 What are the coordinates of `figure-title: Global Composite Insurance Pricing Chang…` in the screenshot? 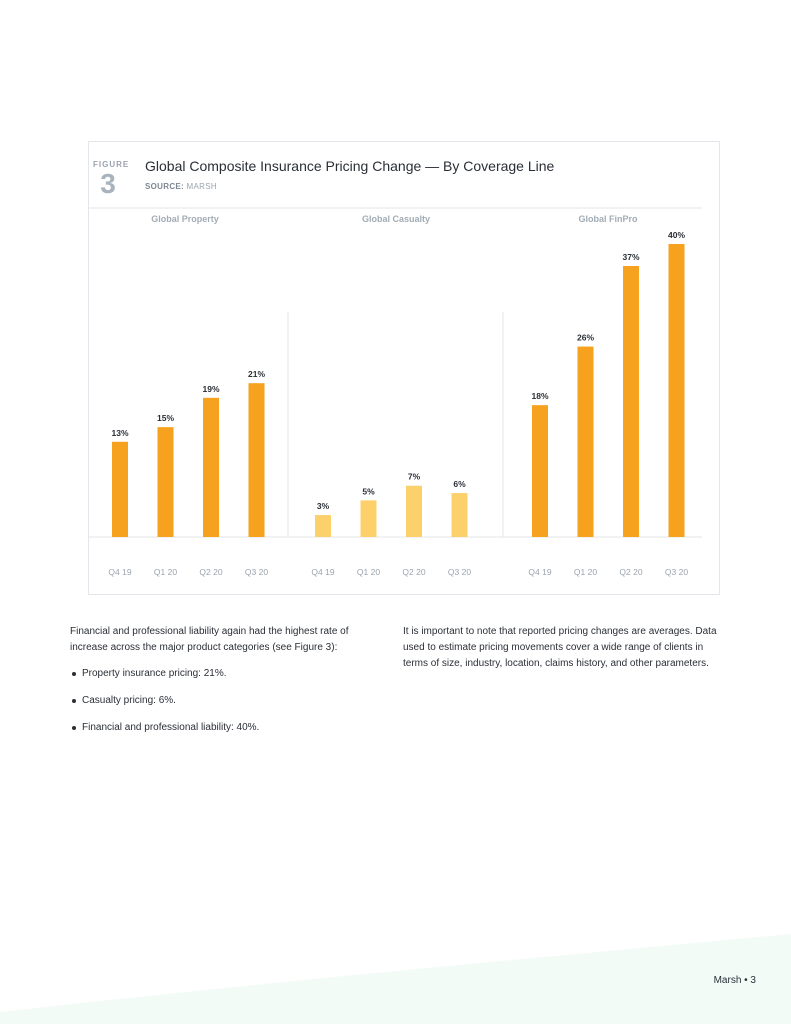 It's located at (350, 166).